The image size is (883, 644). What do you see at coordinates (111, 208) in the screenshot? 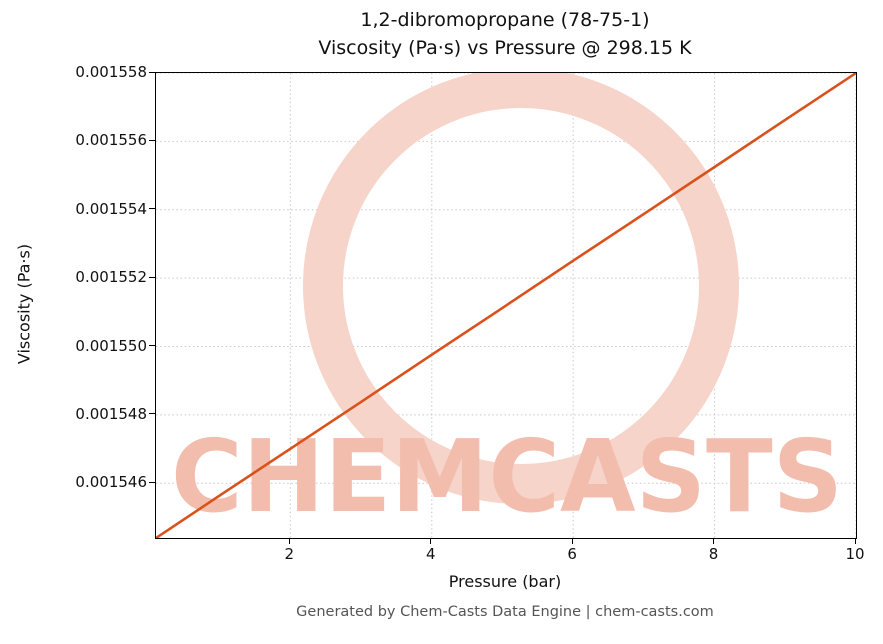
I see `y-tick-label: 0.001554` at bounding box center [111, 208].